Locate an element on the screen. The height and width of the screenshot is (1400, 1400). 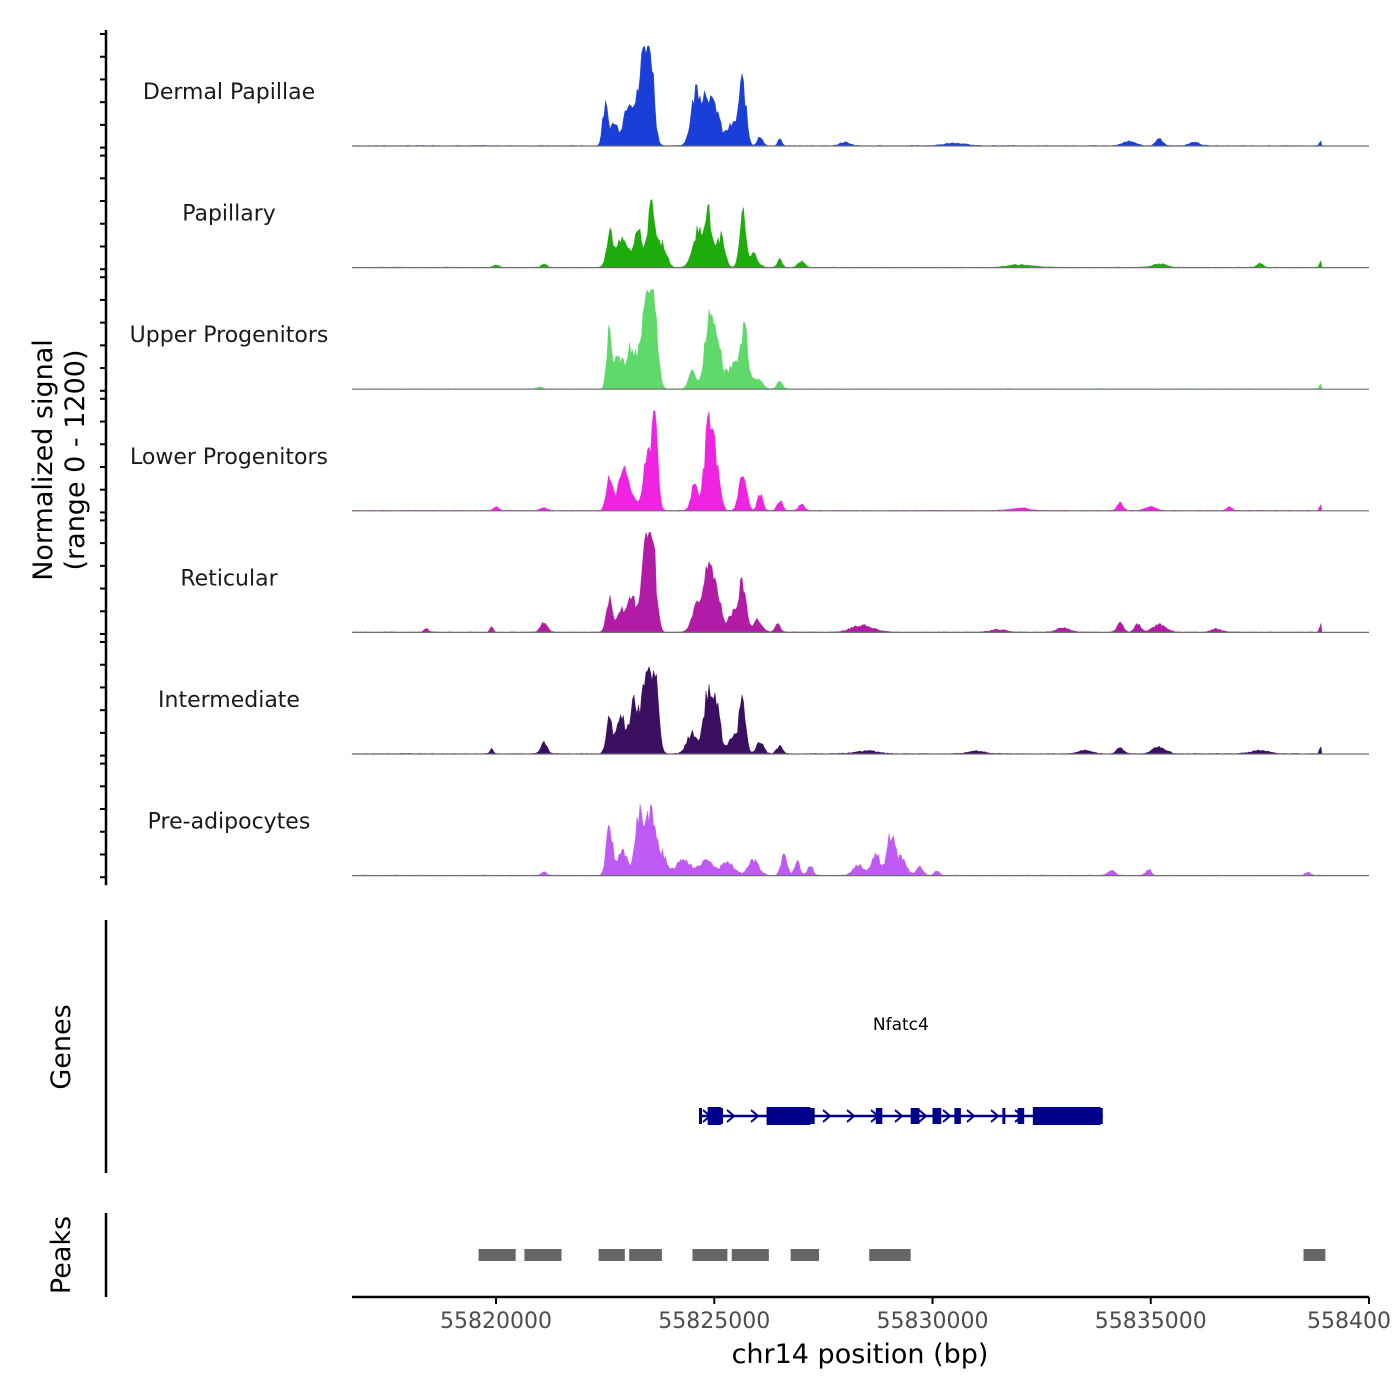
y-axis-title-line1: Normalized signal is located at coordinates (43, 460).